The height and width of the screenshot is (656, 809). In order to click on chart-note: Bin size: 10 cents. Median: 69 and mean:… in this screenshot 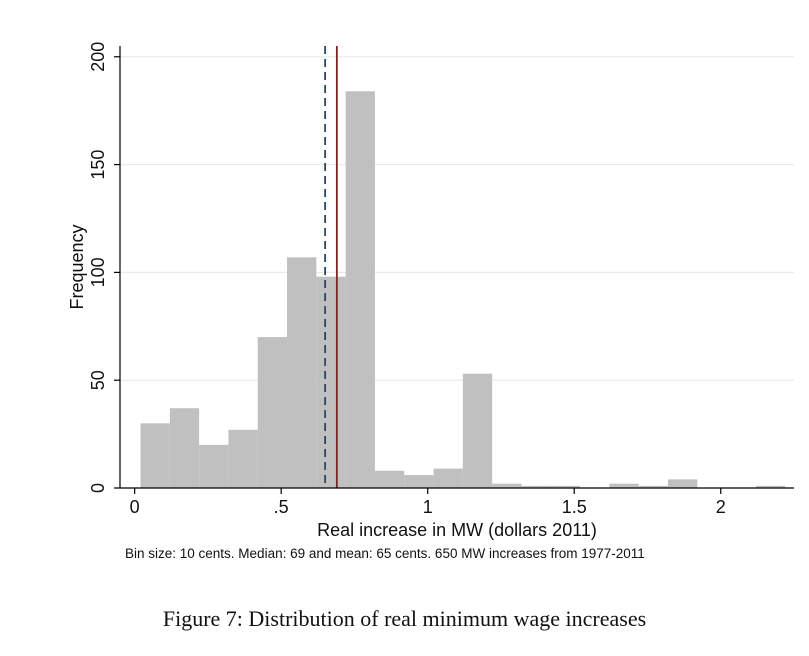, I will do `click(385, 553)`.